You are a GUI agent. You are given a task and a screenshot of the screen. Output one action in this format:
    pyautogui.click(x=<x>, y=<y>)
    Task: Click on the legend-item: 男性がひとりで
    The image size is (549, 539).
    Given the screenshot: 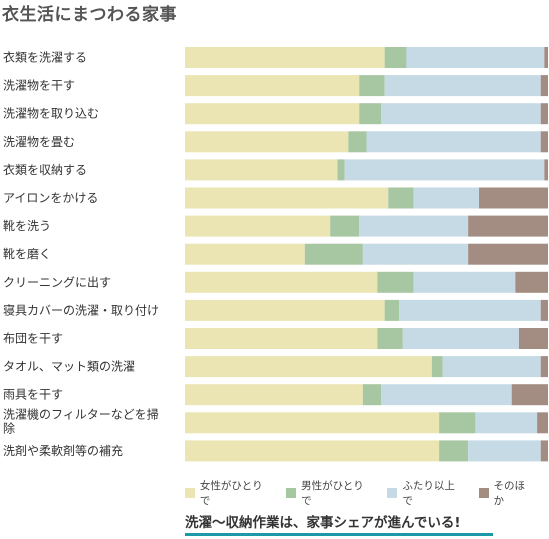 What is the action you would take?
    pyautogui.click(x=329, y=493)
    